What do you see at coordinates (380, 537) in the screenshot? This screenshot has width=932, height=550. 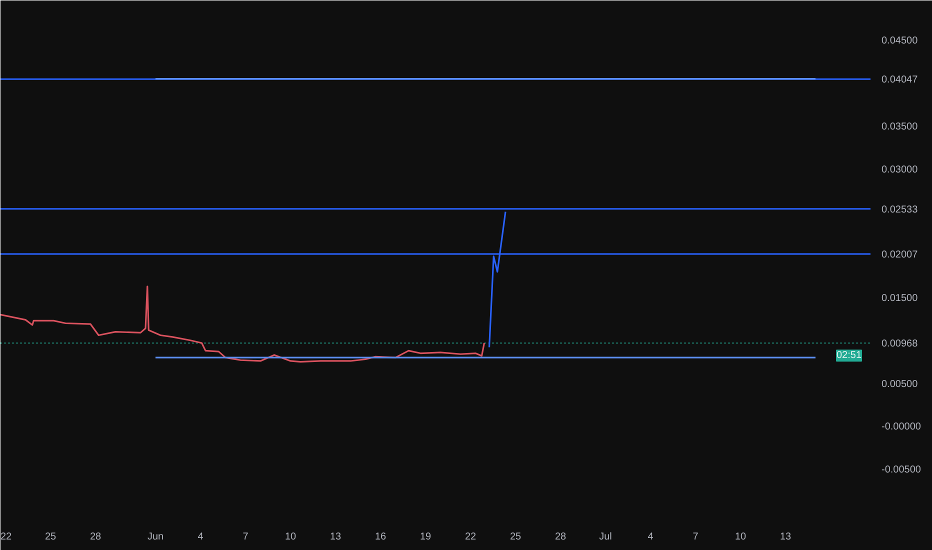 I see `x-tick-label: 16` at bounding box center [380, 537].